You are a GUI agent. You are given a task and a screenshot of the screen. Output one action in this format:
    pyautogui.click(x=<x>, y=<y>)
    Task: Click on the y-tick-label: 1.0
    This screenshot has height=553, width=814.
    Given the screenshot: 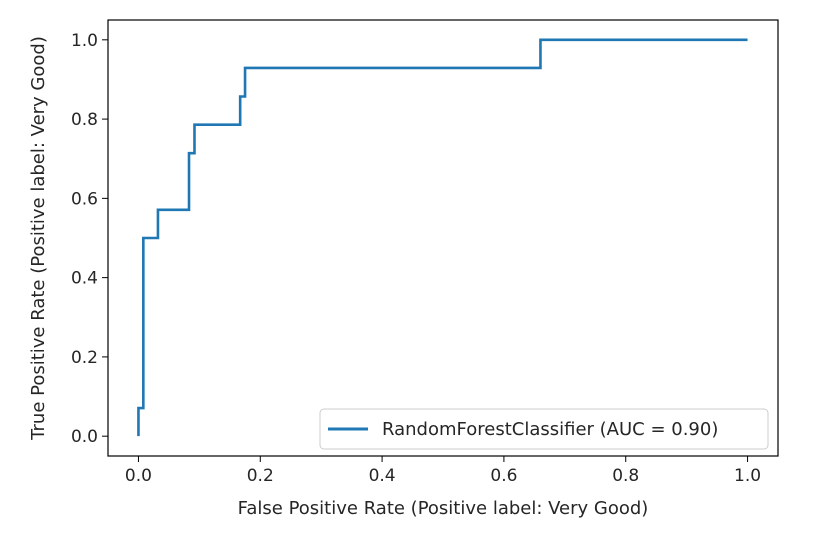 What is the action you would take?
    pyautogui.click(x=84, y=41)
    